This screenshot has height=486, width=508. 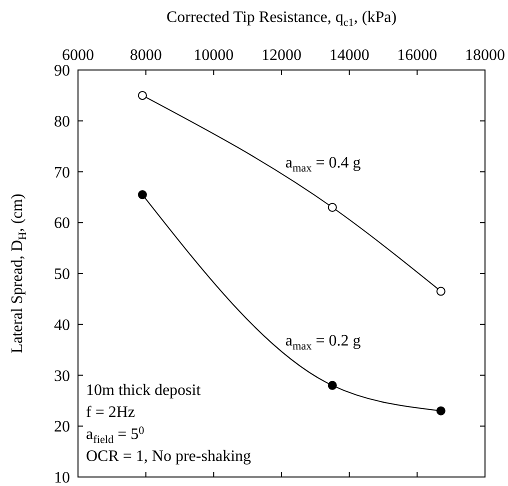 I want to click on x-tick-label: 6000, so click(x=78, y=55).